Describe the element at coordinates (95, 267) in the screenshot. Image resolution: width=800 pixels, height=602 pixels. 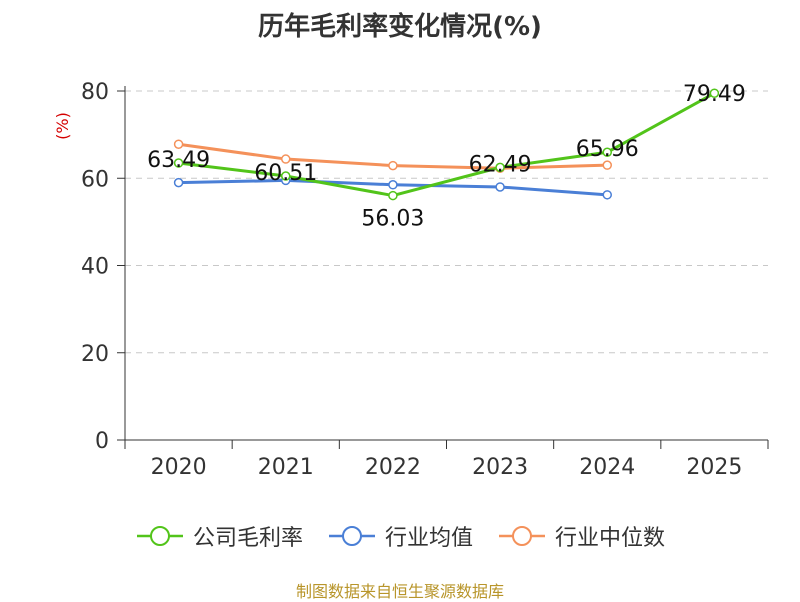
I see `y-tick-label: 40` at that location.